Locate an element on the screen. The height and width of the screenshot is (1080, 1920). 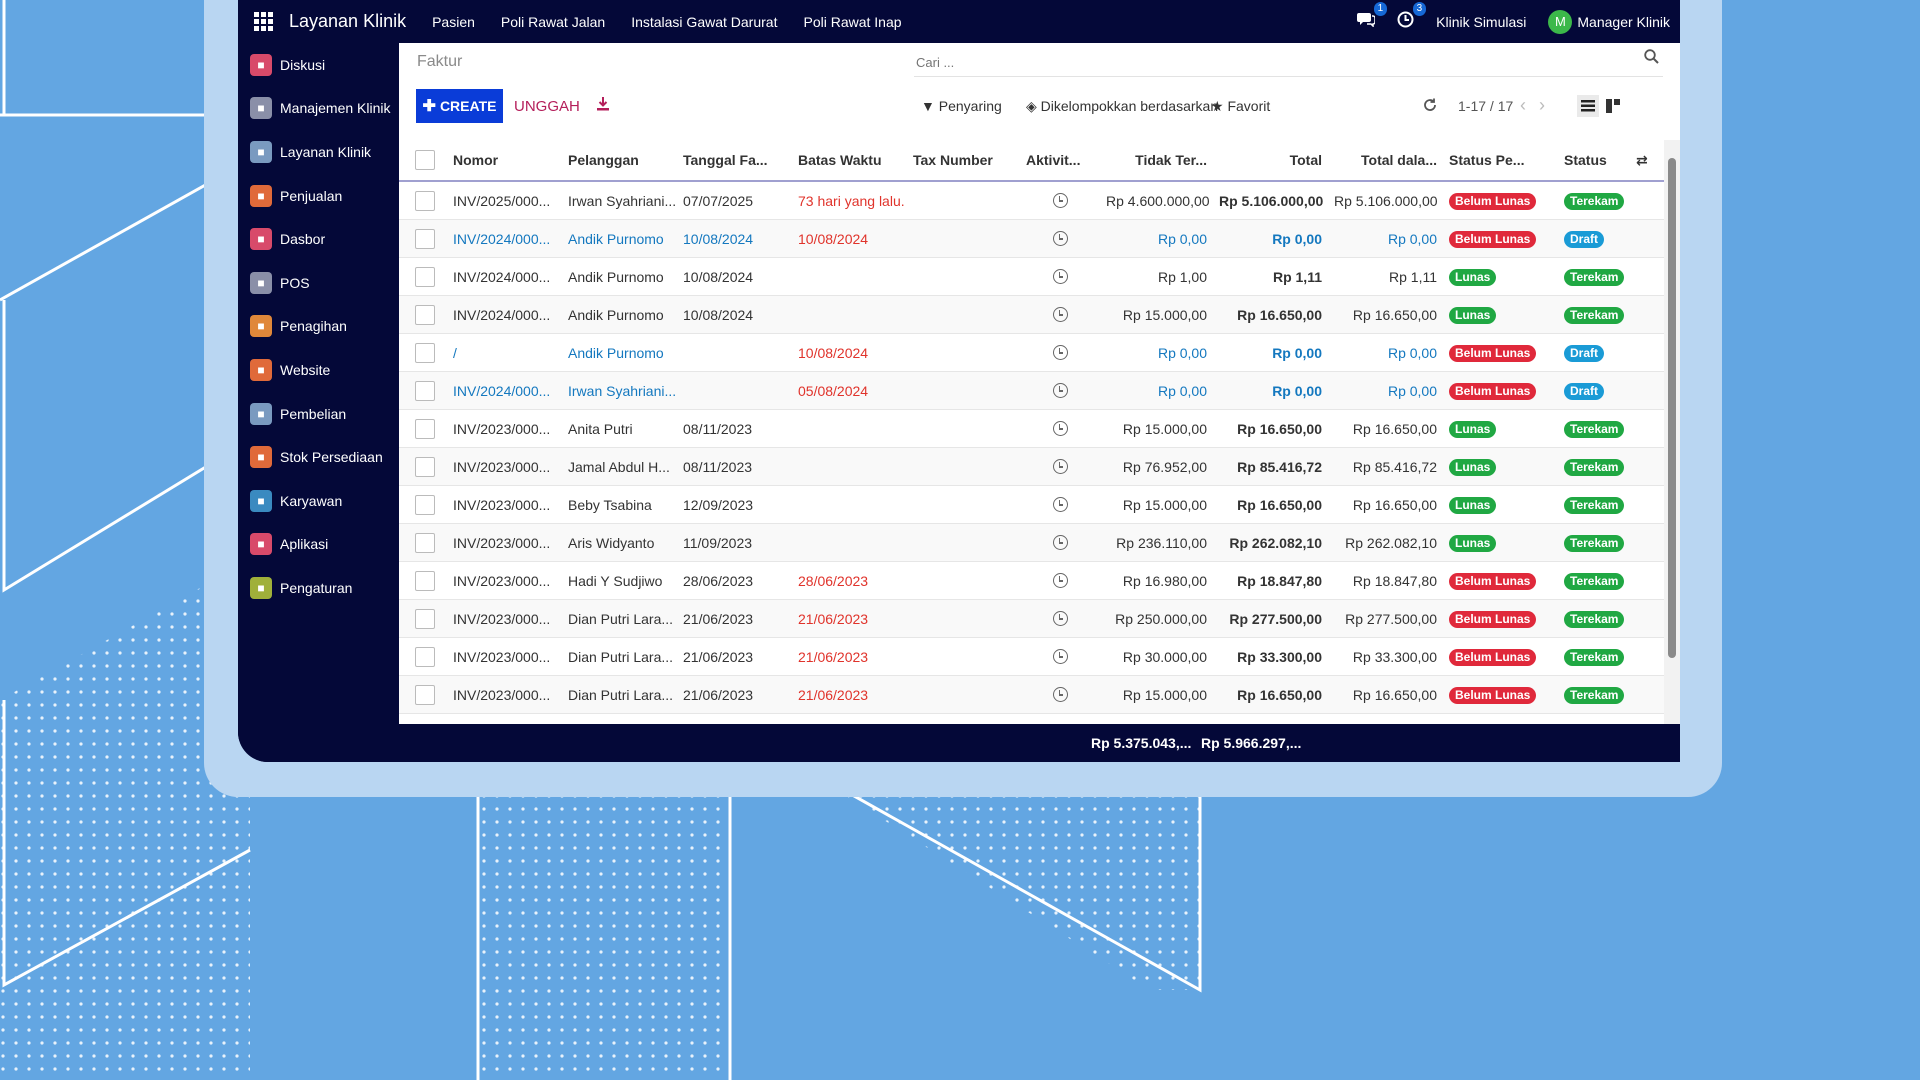
pager-previous-icon: ‹ is located at coordinates (1523, 105).